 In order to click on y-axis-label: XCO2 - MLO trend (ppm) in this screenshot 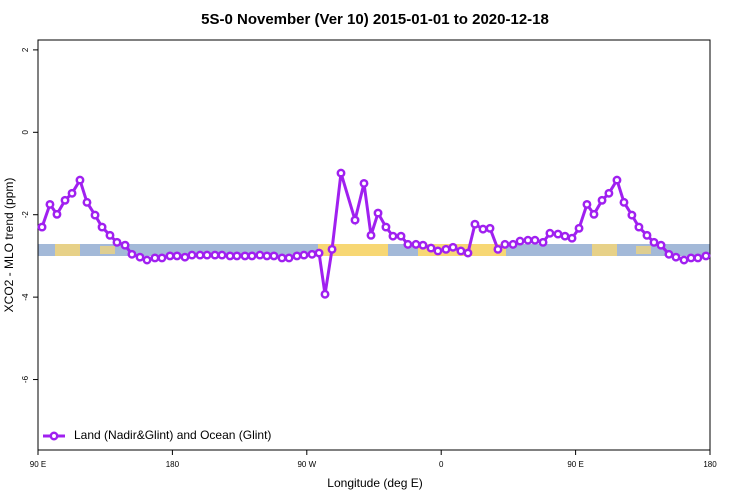, I will do `click(9, 245)`.